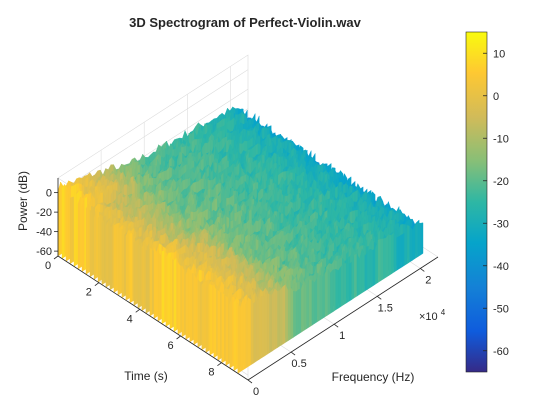  What do you see at coordinates (153, 116) in the screenshot?
I see `back-wall-outline` at bounding box center [153, 116].